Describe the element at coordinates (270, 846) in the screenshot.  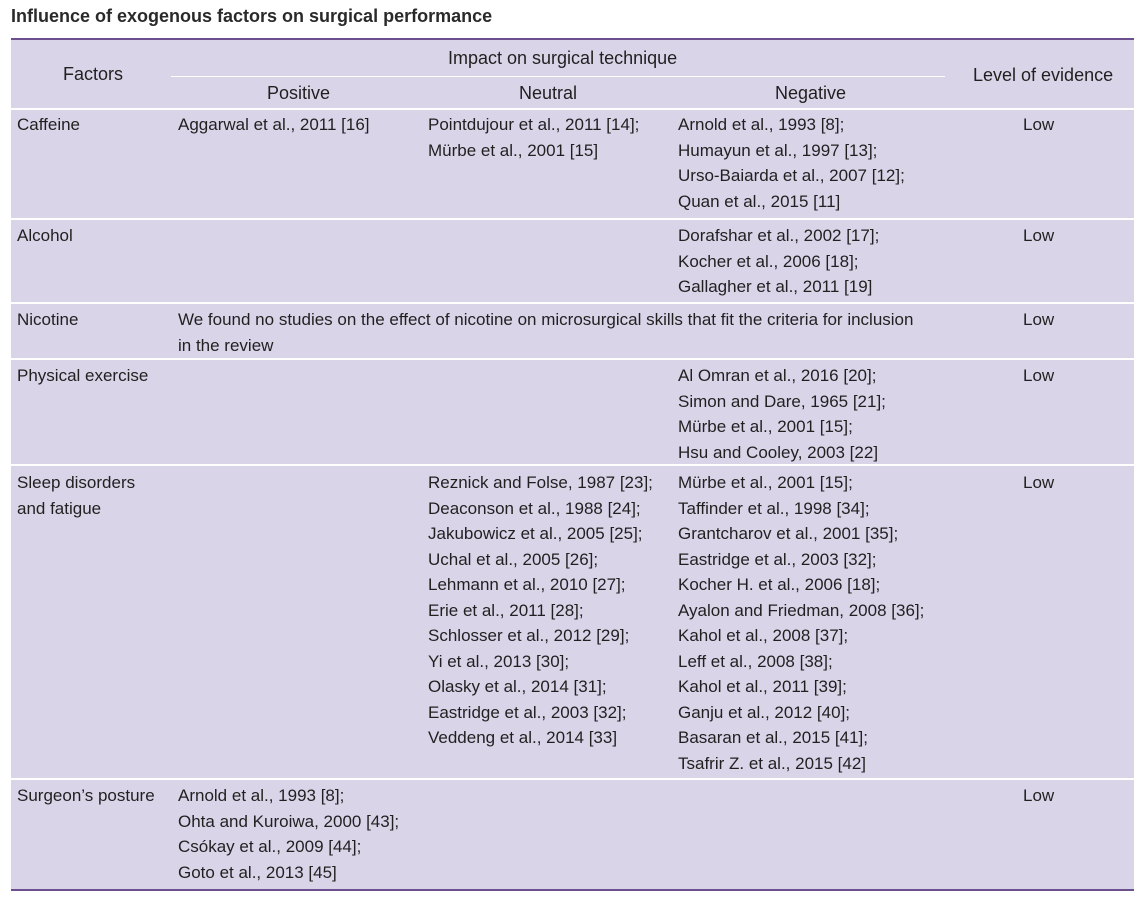
I see `ref-line: Csókay et al., 2009 [44];` at that location.